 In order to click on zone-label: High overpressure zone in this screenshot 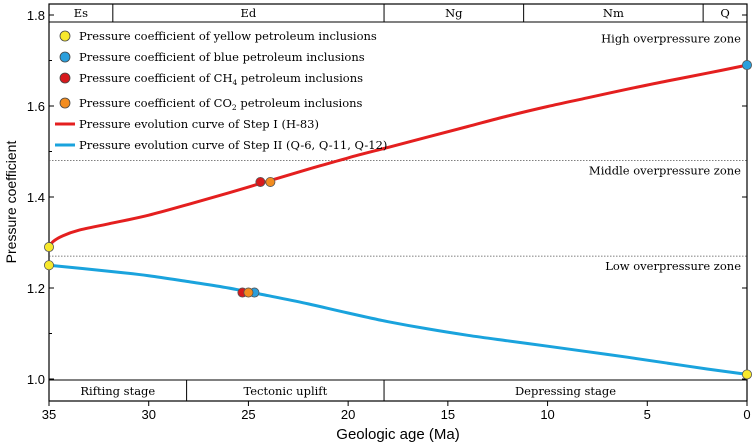, I will do `click(671, 38)`.